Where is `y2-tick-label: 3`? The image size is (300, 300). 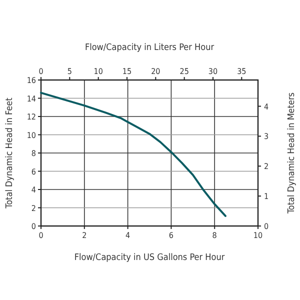 y2-tick-label: 3 is located at coordinates (266, 137).